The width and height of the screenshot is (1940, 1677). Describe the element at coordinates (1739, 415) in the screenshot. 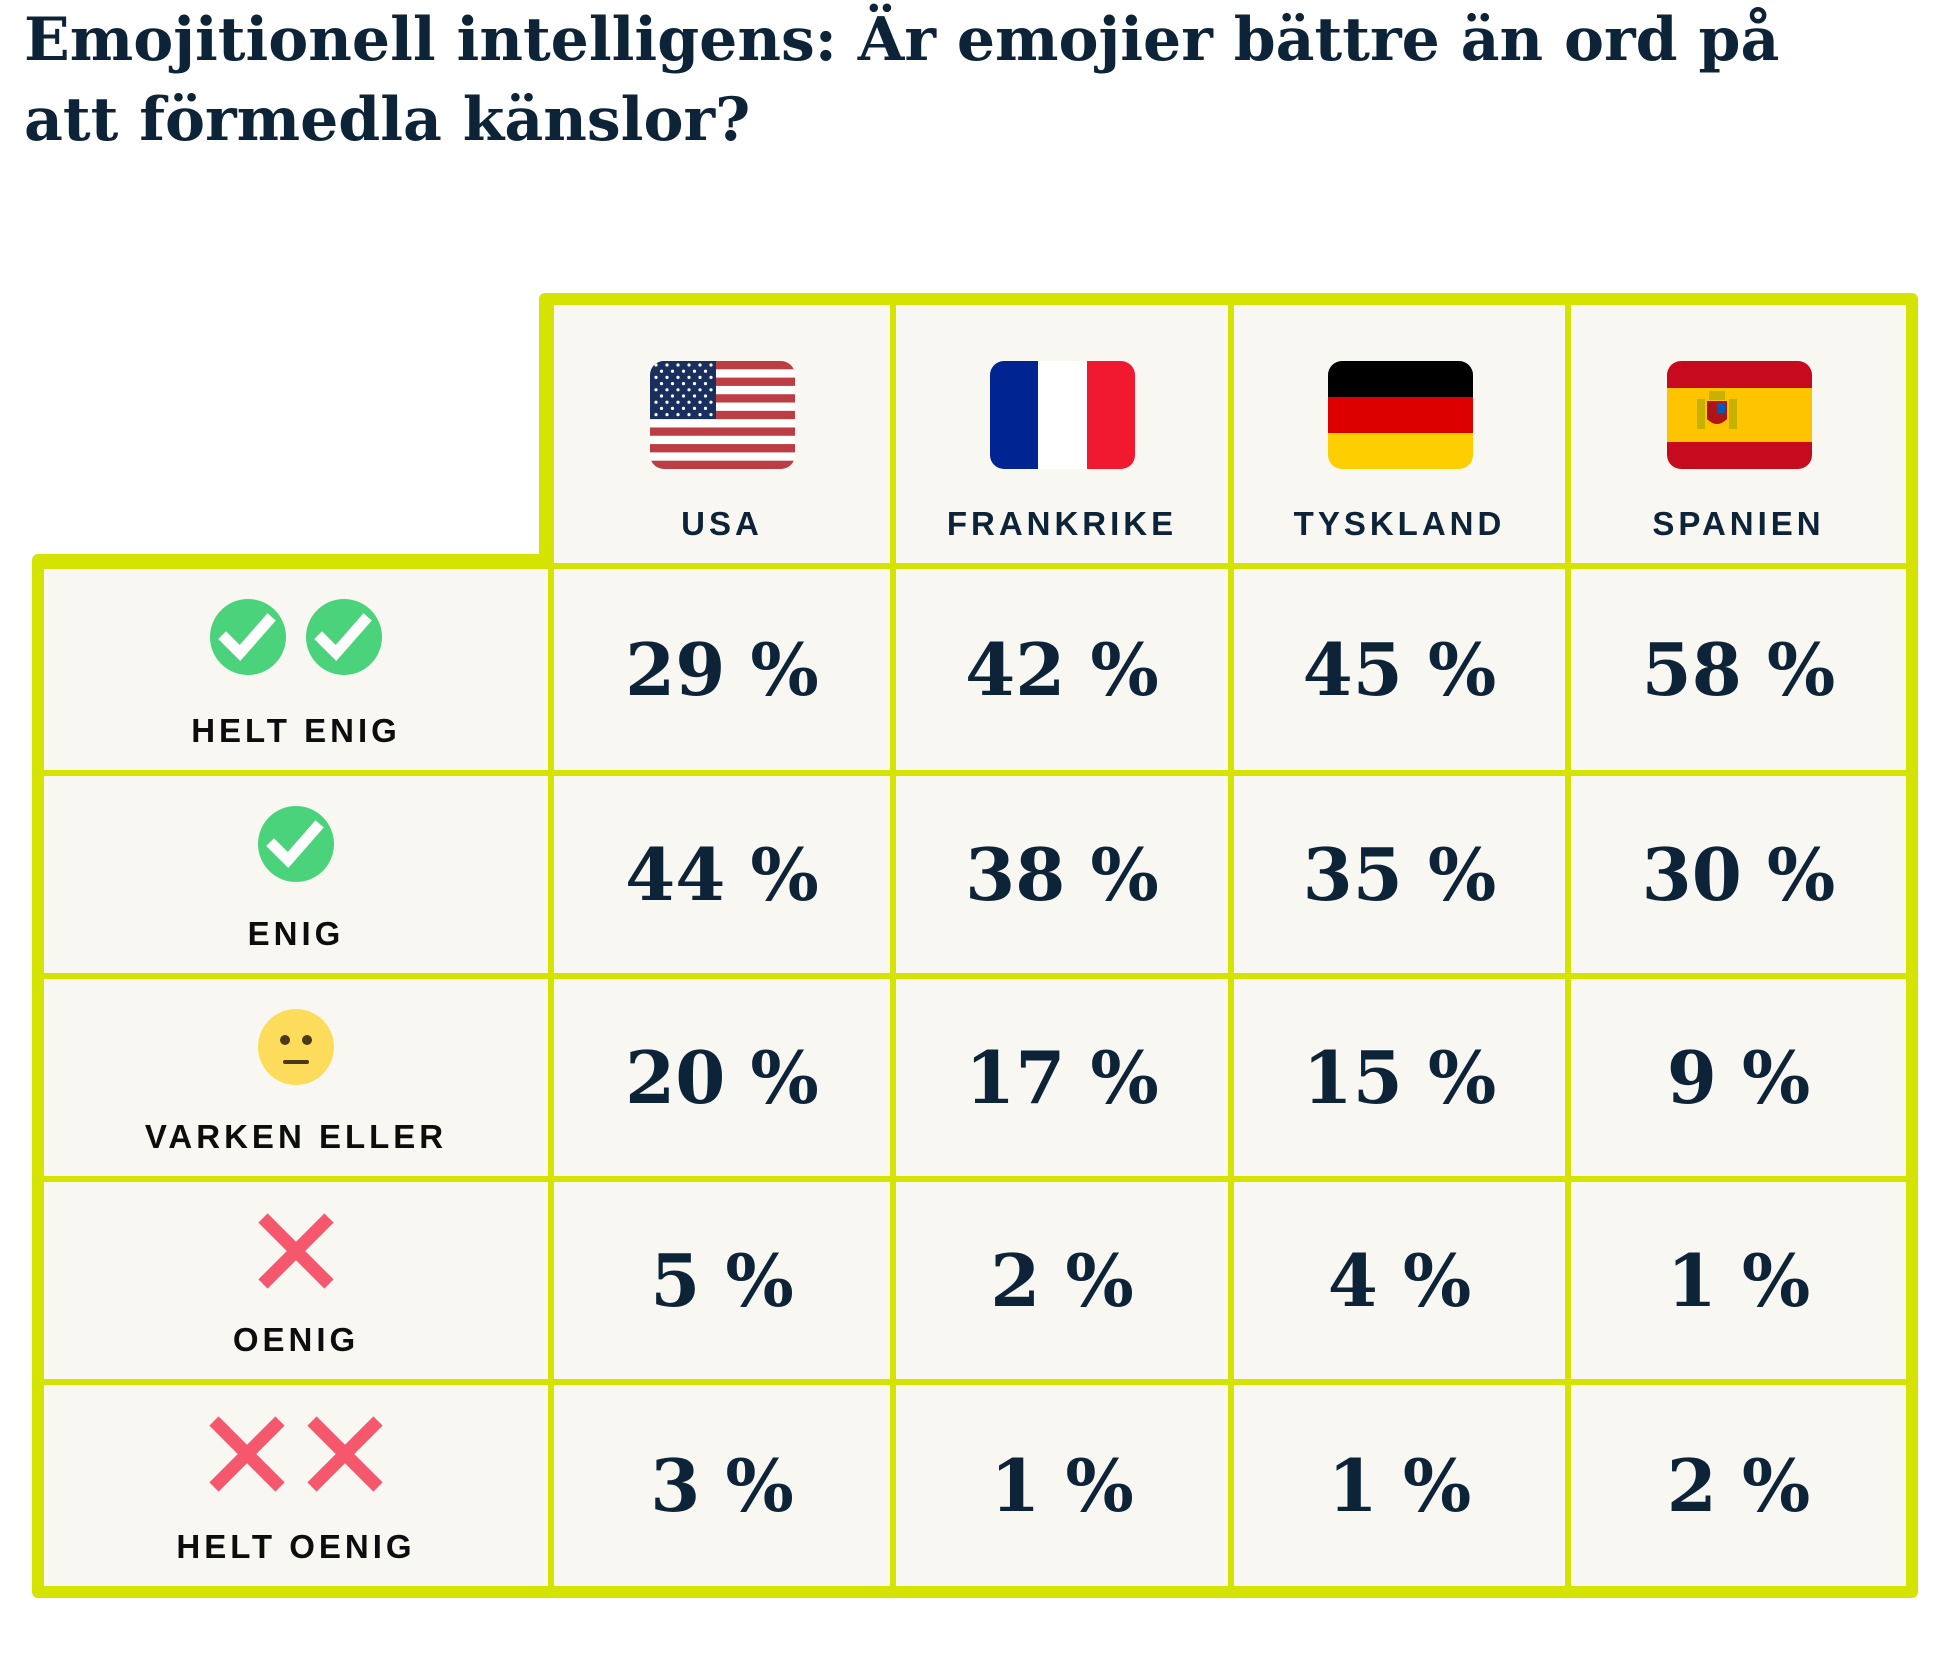

I see `spain-flag-icon` at that location.